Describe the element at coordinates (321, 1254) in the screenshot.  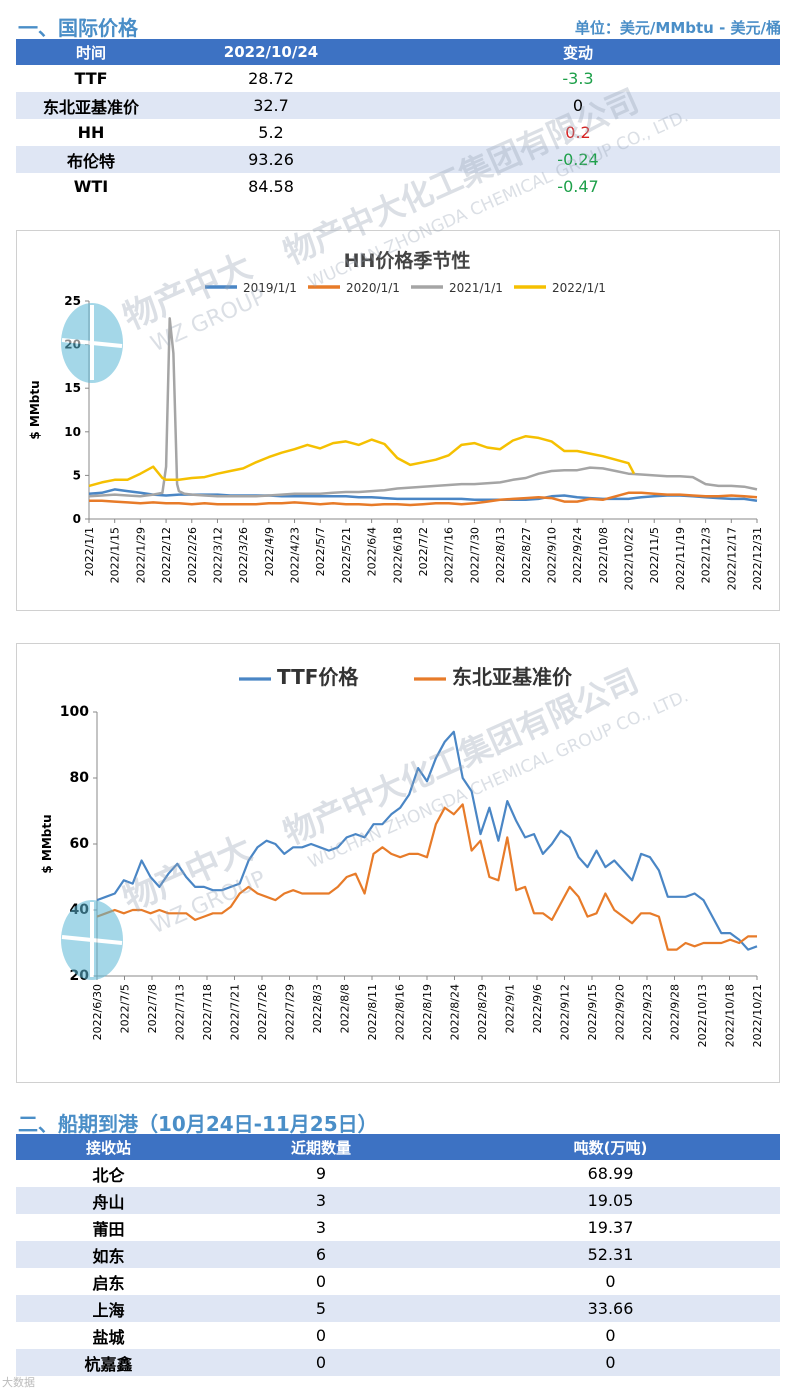
I see `vessel-count: 6` at that location.